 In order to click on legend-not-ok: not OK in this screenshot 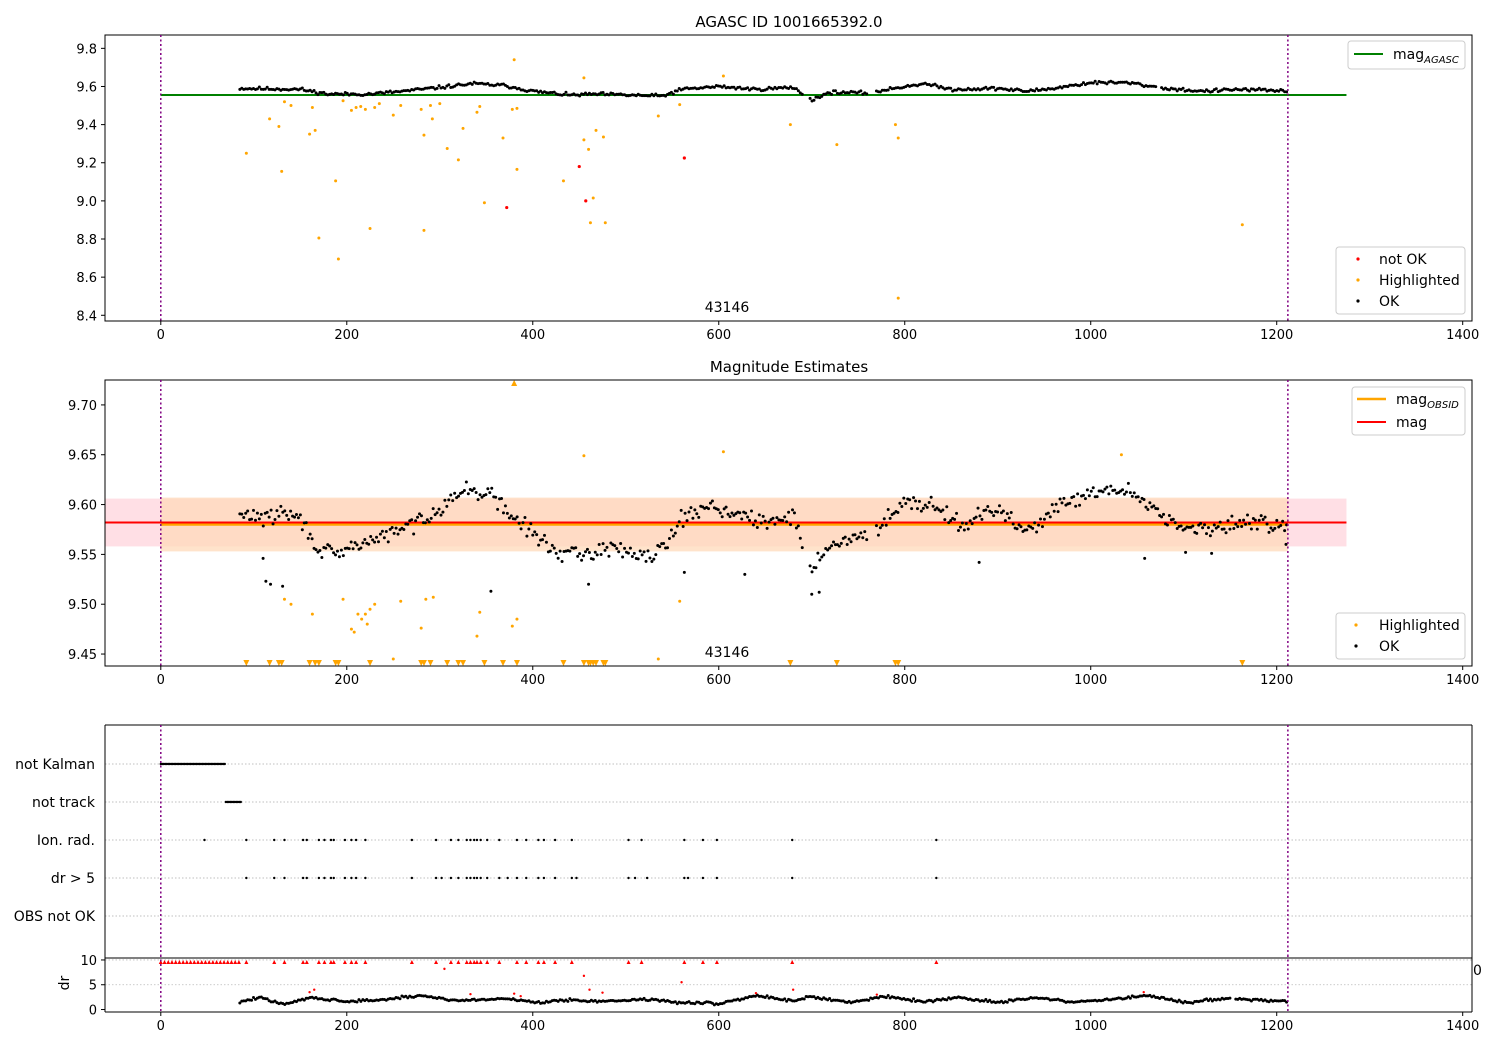, I will do `click(1403, 260)`.